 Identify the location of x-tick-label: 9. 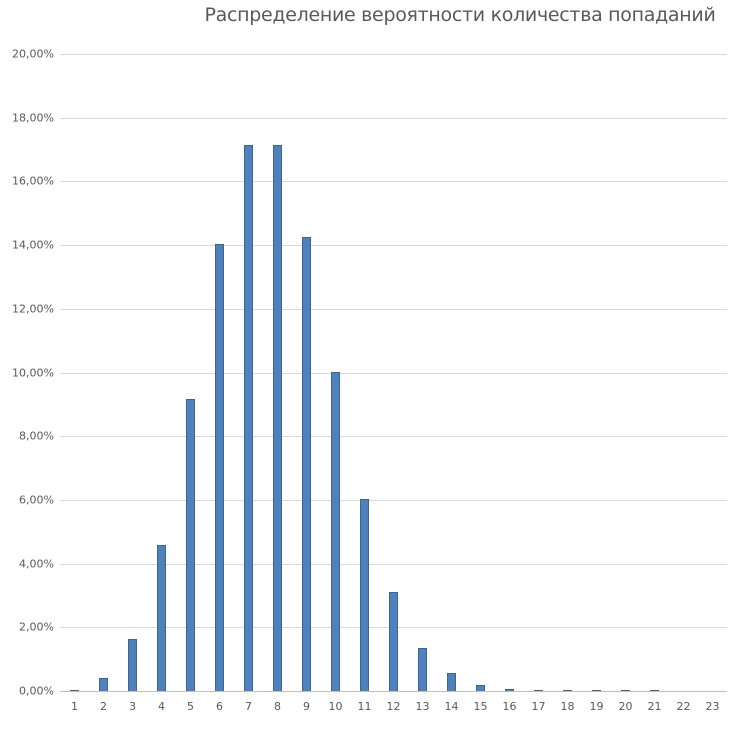
(306, 706).